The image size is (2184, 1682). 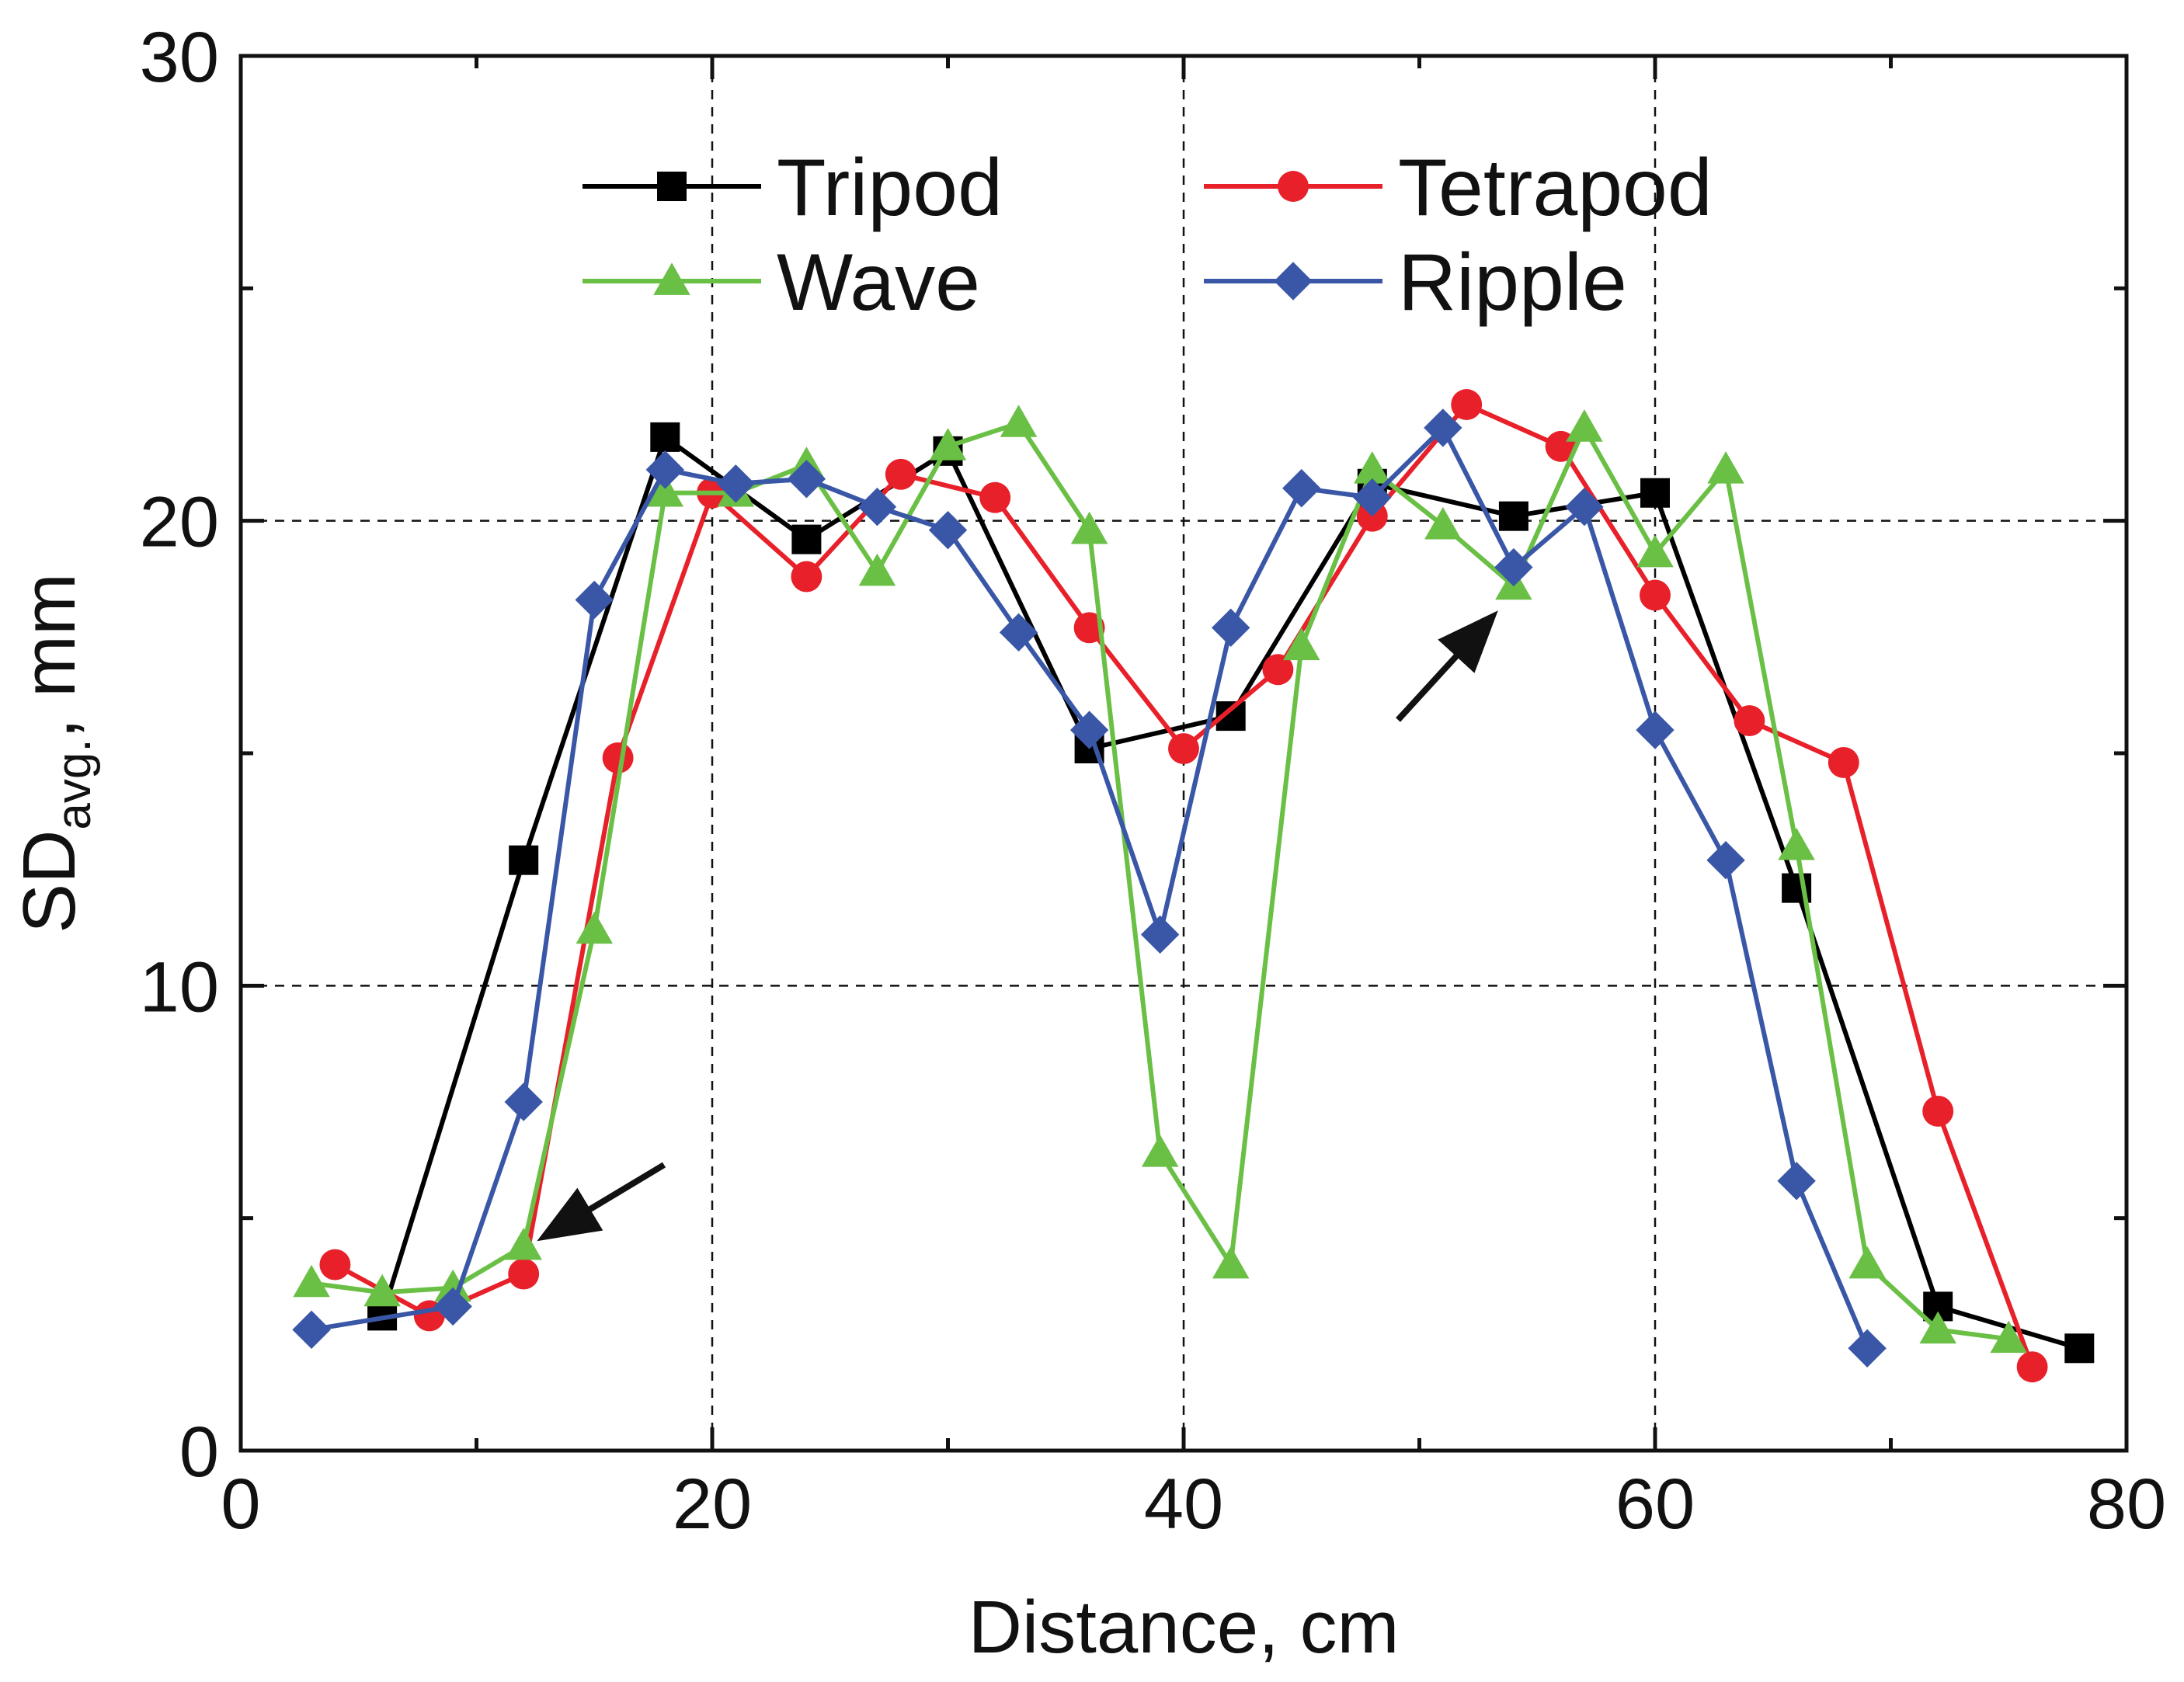 What do you see at coordinates (1513, 283) in the screenshot?
I see `legend-label: Ripple` at bounding box center [1513, 283].